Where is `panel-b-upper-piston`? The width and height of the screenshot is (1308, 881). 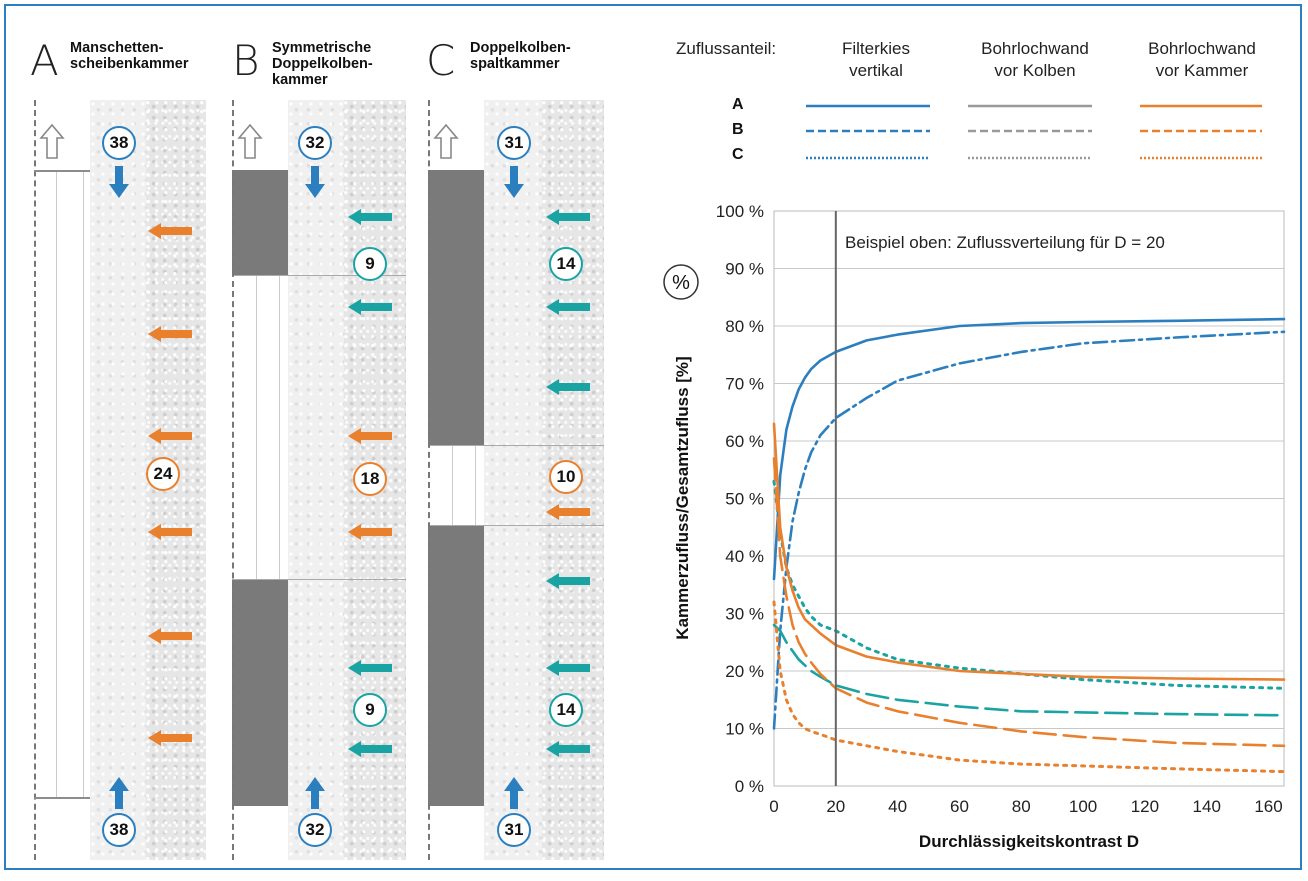
panel-b-upper-piston is located at coordinates (260, 223).